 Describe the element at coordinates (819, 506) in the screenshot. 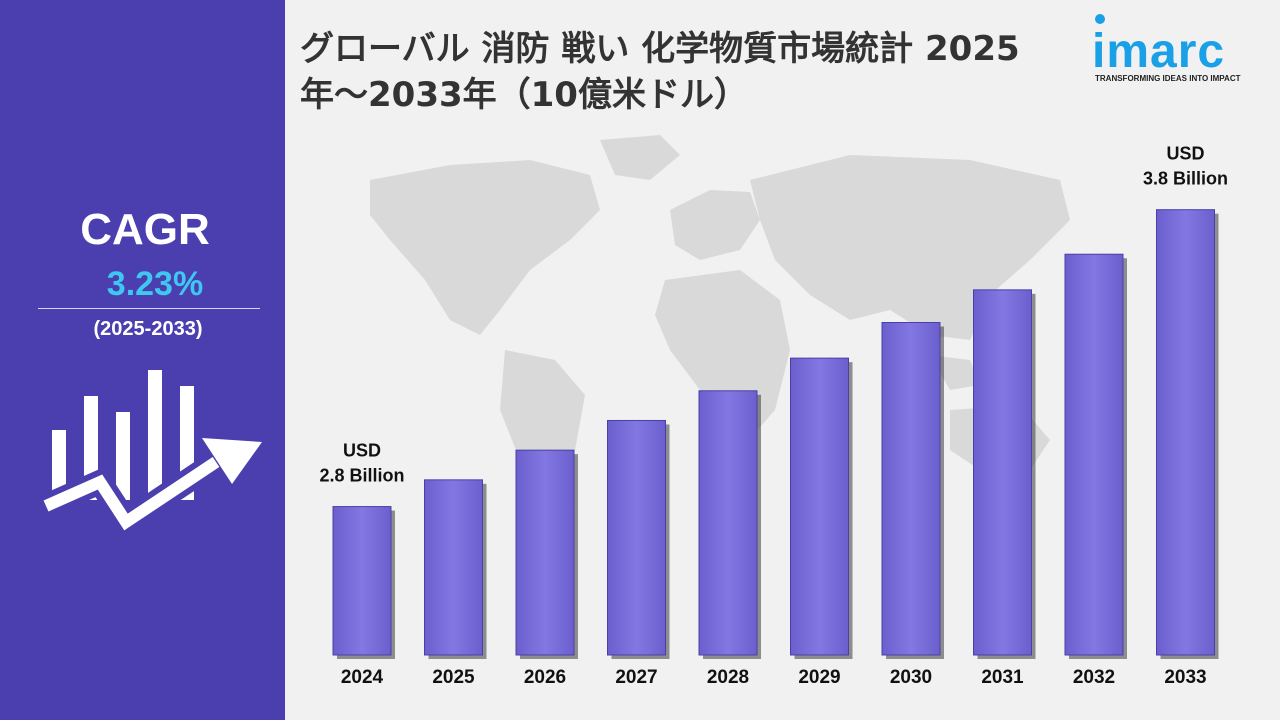

I see `bar-2029` at that location.